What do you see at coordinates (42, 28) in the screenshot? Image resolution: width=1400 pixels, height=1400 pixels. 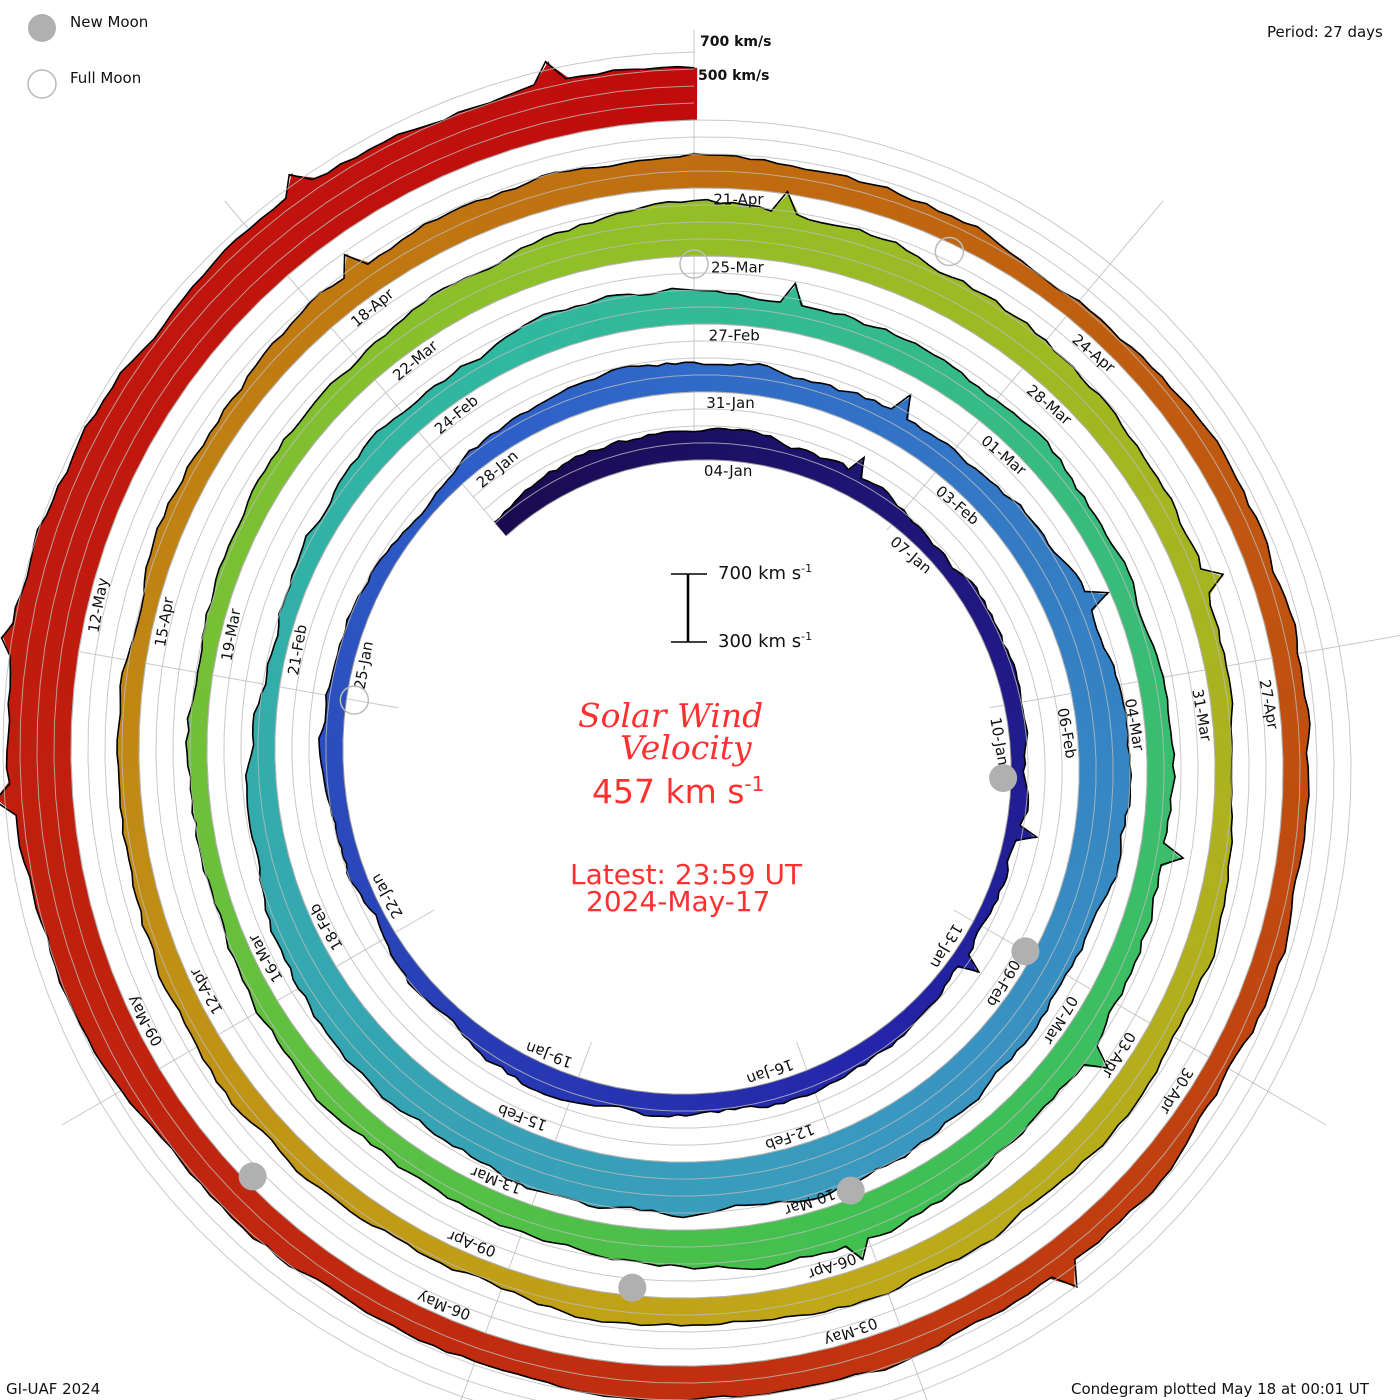 I see `new-moon-legend-icon` at bounding box center [42, 28].